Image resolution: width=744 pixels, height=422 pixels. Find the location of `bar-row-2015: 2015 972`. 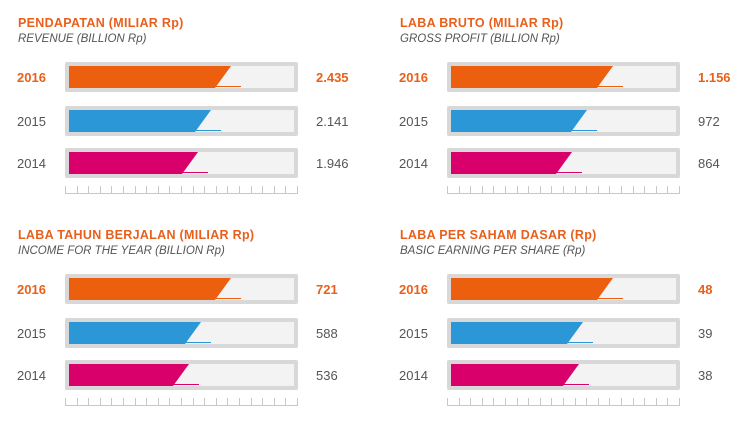

bar-row-2015: 2015 972 is located at coordinates (563, 123).